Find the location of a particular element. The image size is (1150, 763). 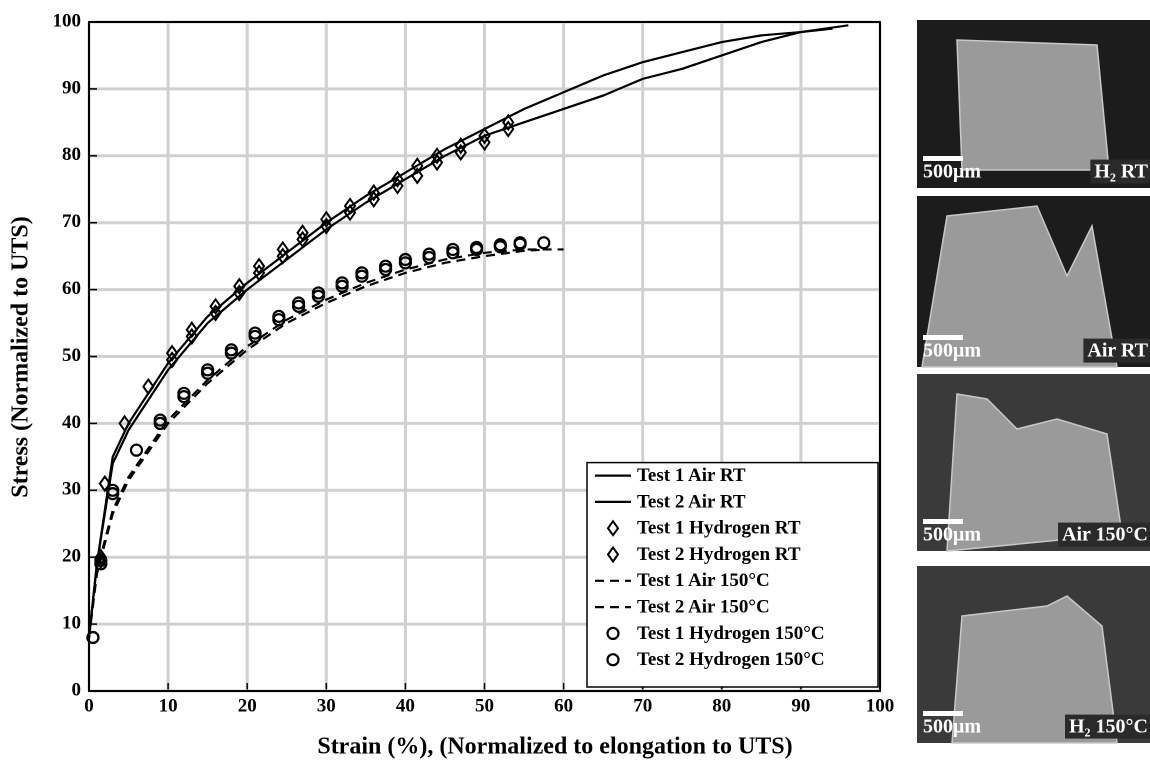

y-tick-label: 0 is located at coordinates (77, 689).